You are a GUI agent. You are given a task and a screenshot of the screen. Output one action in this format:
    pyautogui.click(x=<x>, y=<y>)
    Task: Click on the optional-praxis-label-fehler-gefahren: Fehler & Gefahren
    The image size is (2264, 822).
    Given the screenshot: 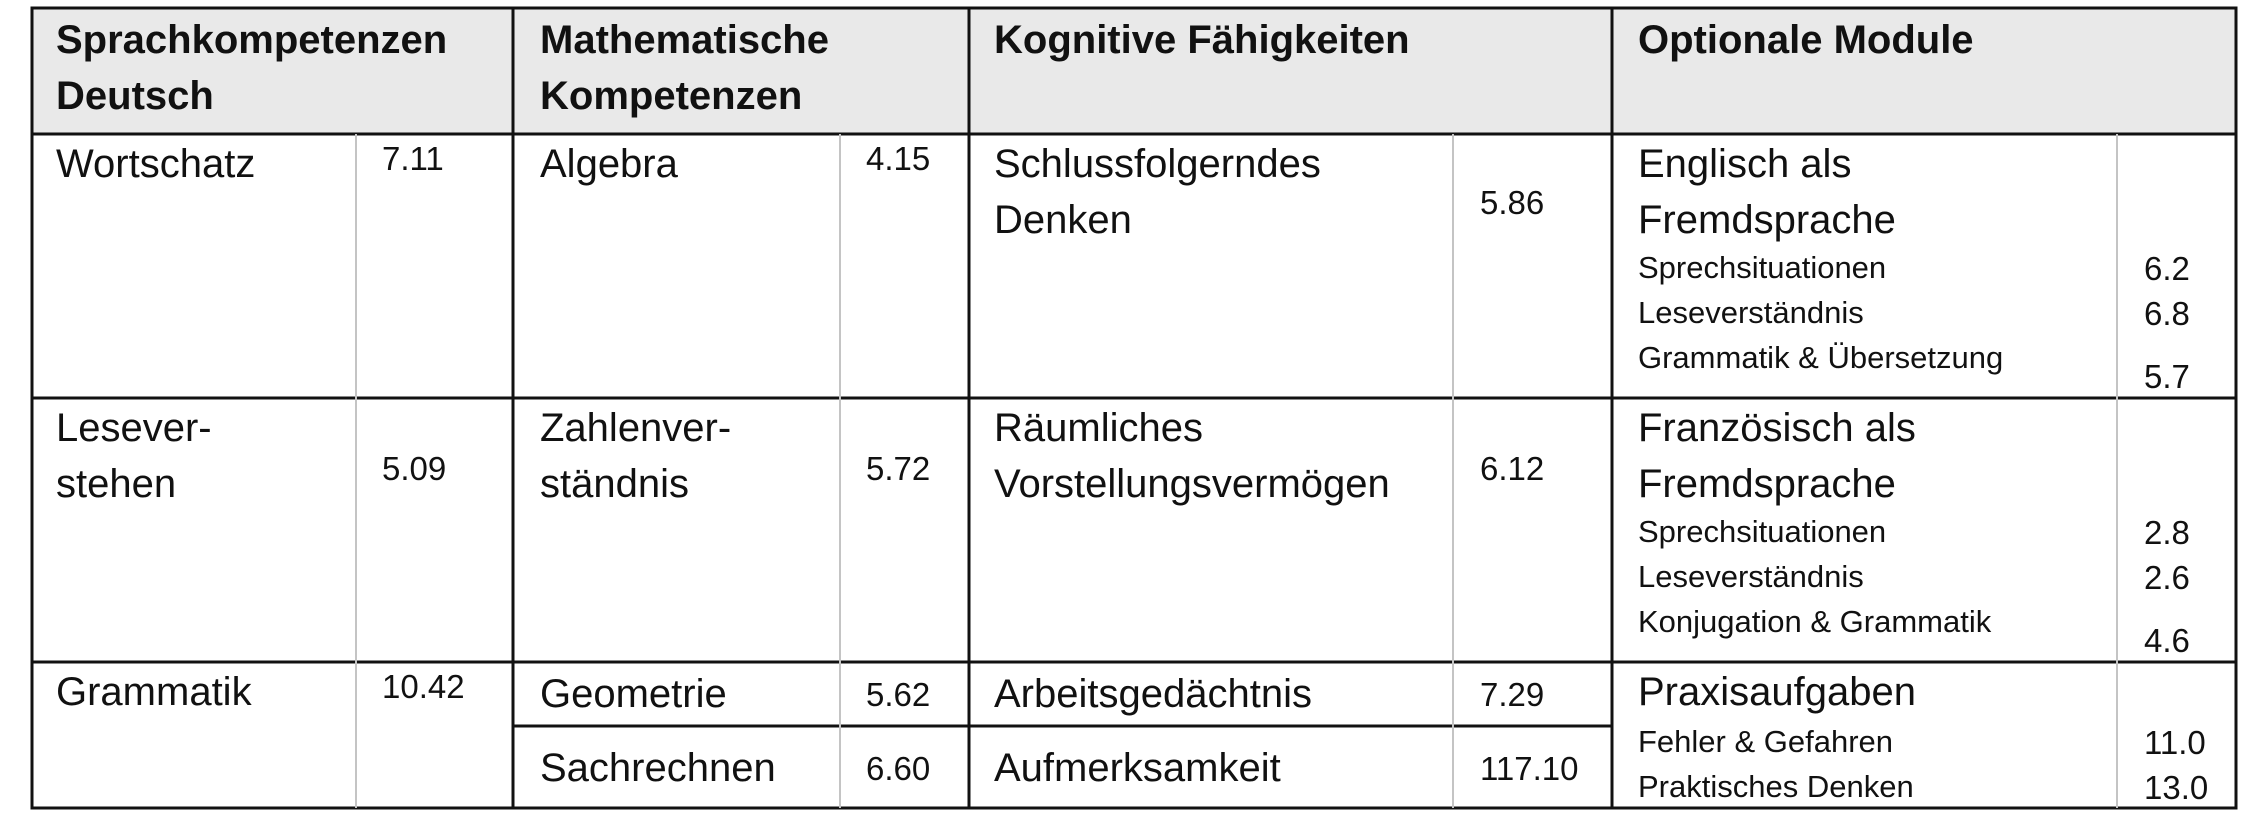 What is the action you would take?
    pyautogui.click(x=1766, y=741)
    